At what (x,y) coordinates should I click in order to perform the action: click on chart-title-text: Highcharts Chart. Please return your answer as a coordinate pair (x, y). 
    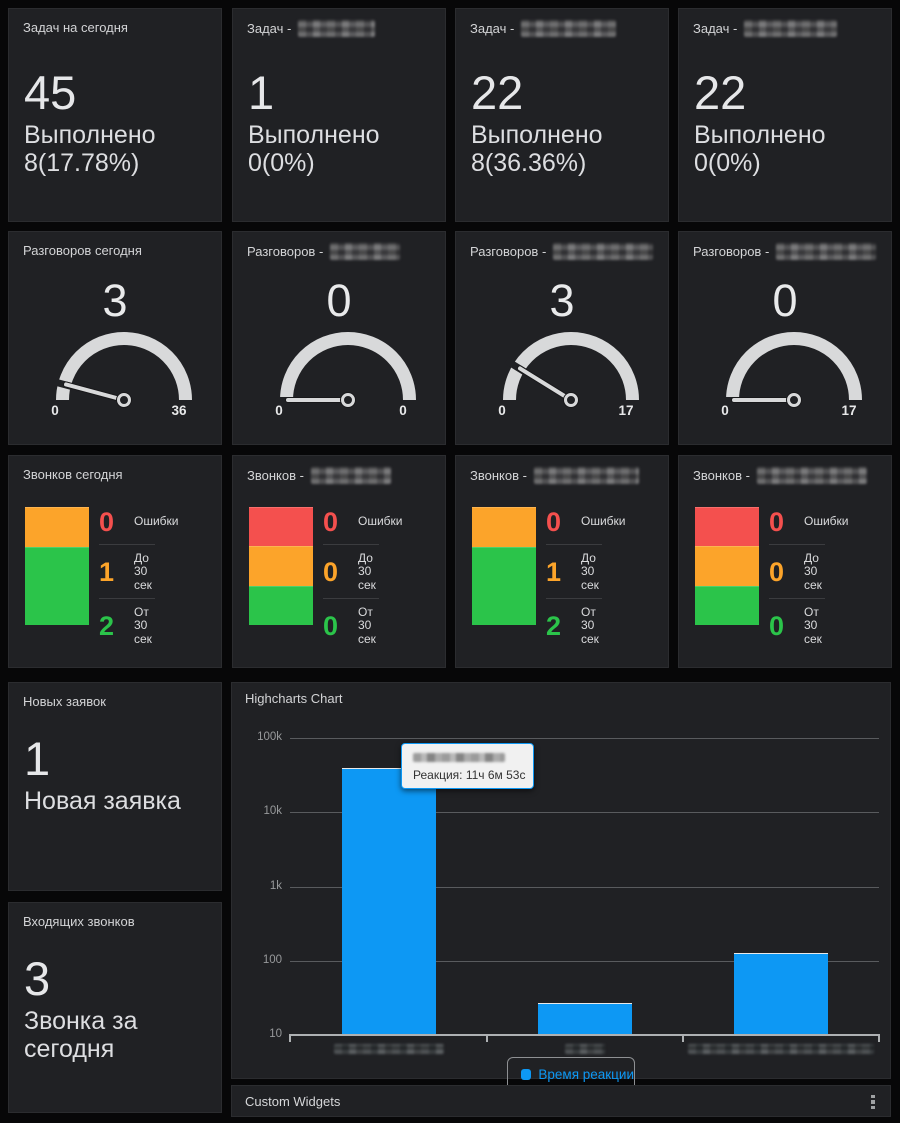
    Looking at the image, I should click on (294, 698).